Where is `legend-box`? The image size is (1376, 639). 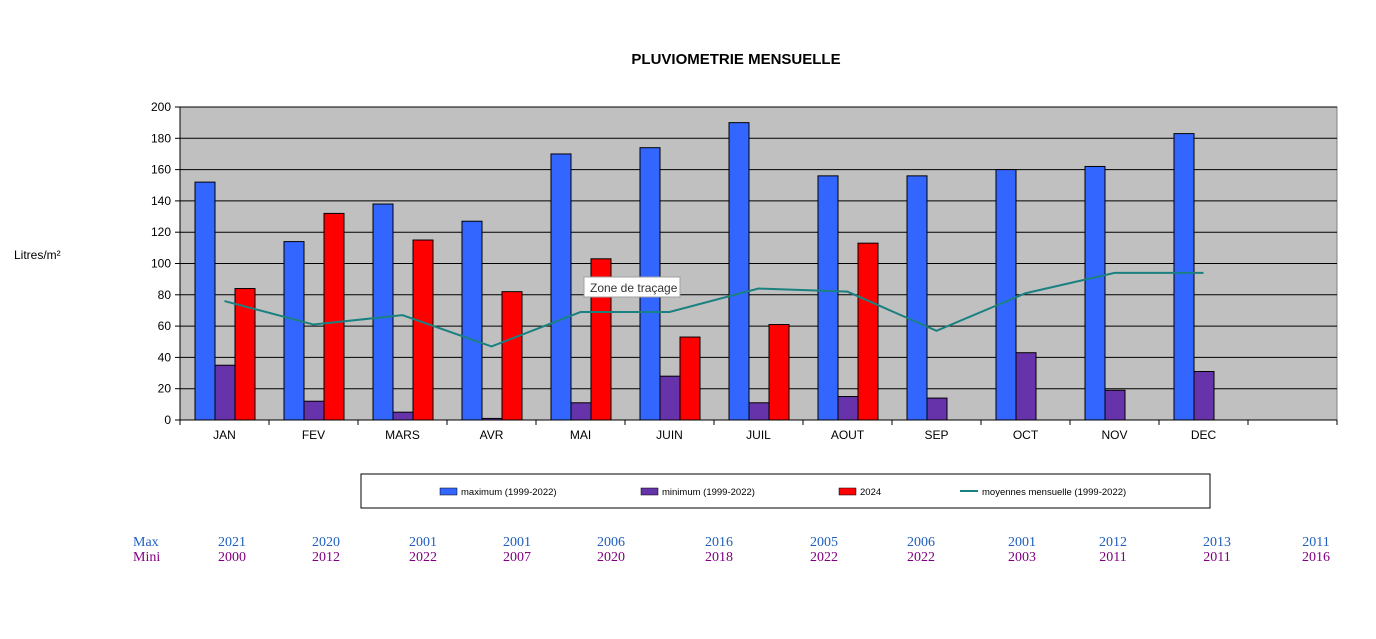
legend-box is located at coordinates (785, 491).